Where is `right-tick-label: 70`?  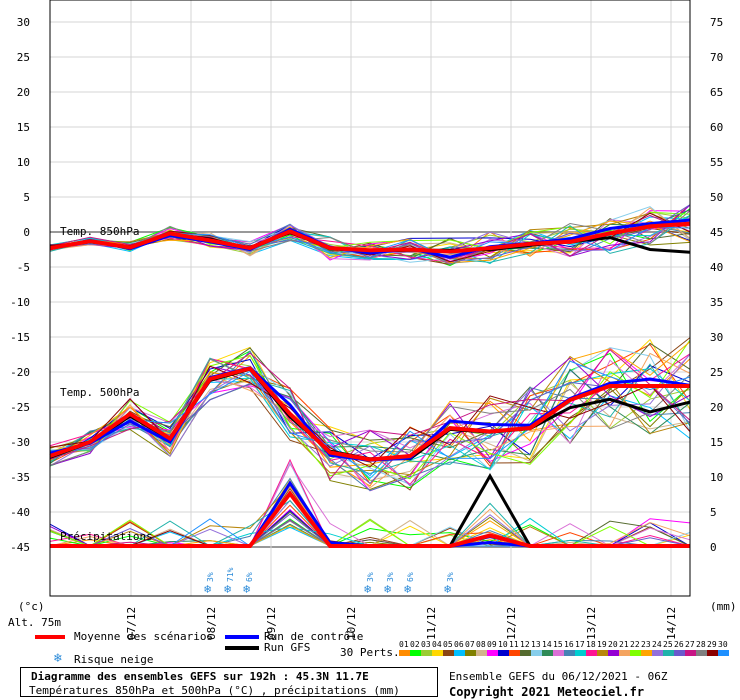 right-tick-label: 70 is located at coordinates (716, 57).